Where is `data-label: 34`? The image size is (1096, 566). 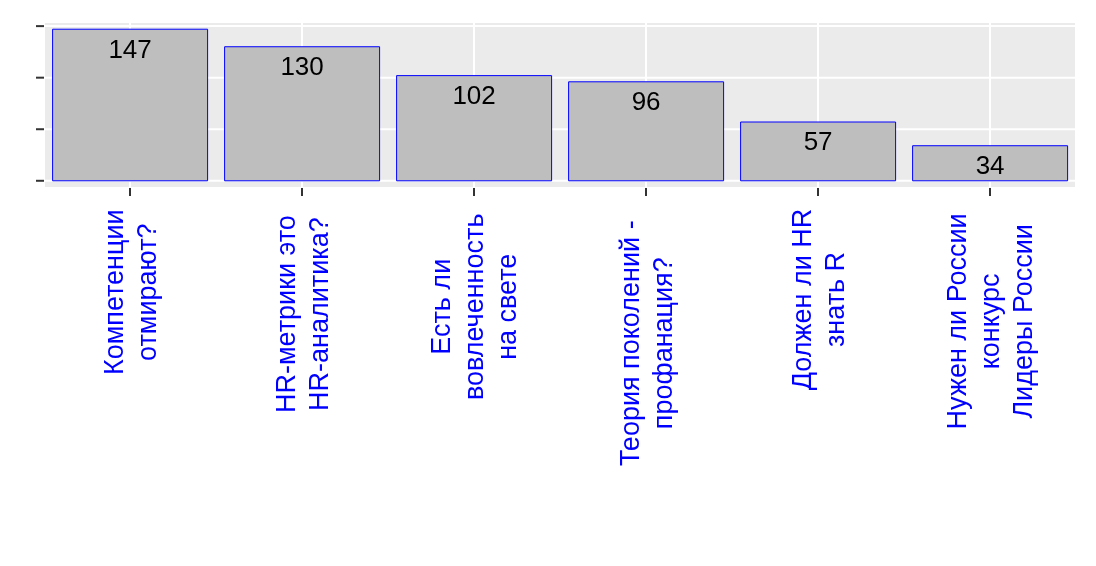 data-label: 34 is located at coordinates (990, 165).